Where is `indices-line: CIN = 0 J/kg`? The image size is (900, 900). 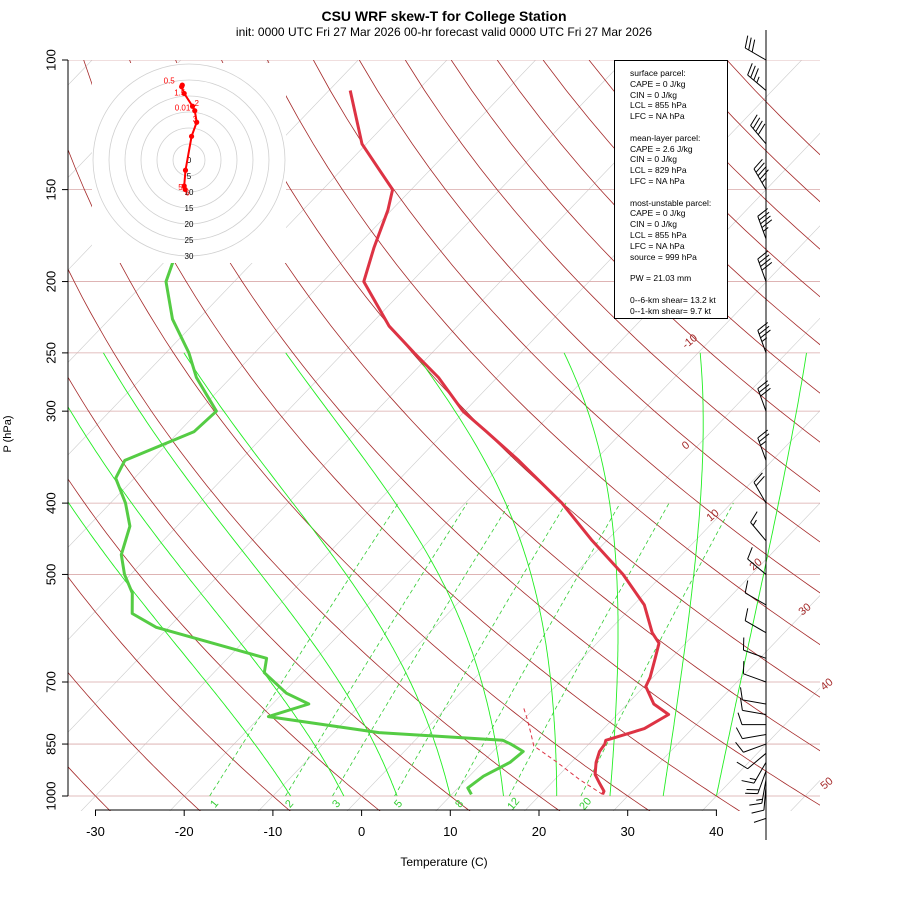 indices-line: CIN = 0 J/kg is located at coordinates (654, 94).